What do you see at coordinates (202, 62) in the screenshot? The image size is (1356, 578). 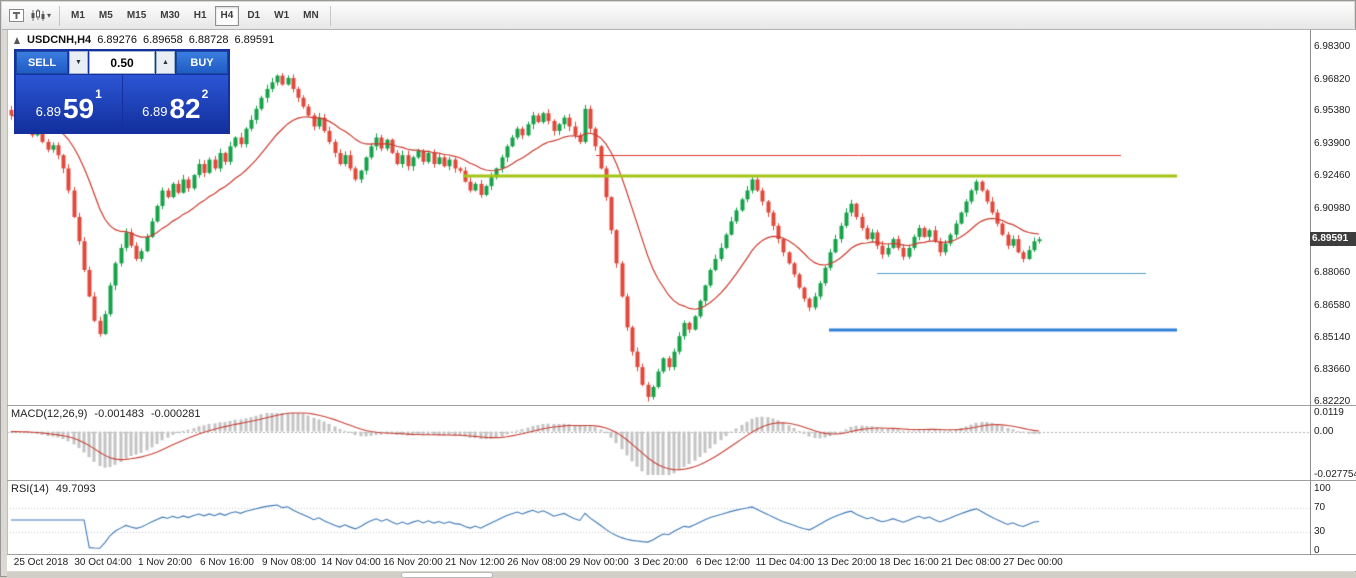 I see `buy-button: BUY` at bounding box center [202, 62].